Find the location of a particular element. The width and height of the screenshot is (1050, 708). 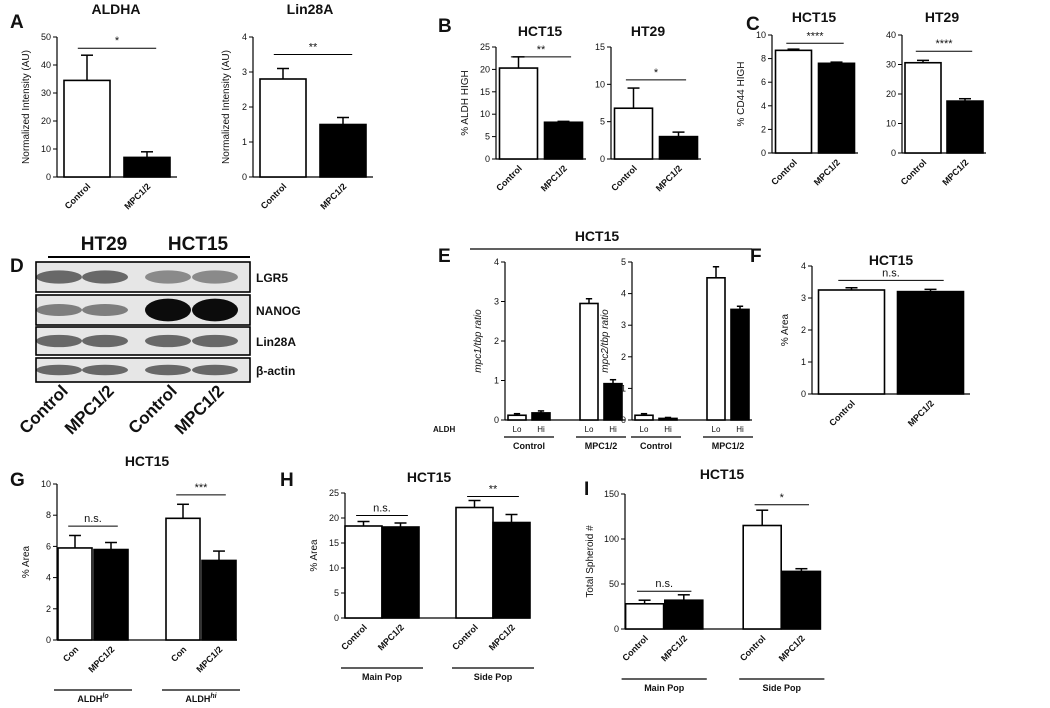

group-label: MPC1/2 is located at coordinates (728, 446).